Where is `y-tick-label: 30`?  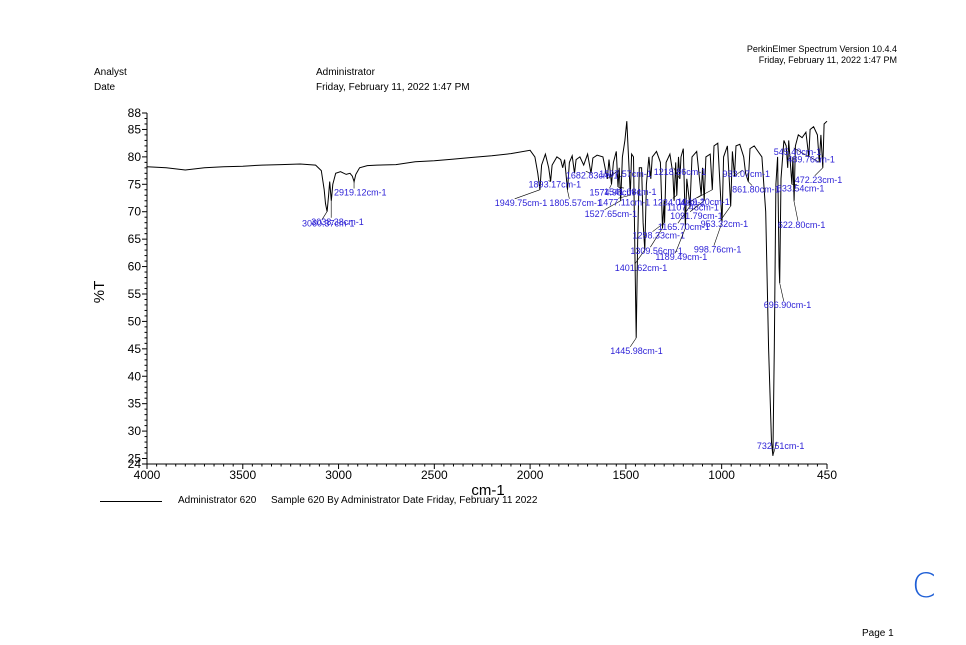
y-tick-label: 30 is located at coordinates (135, 431).